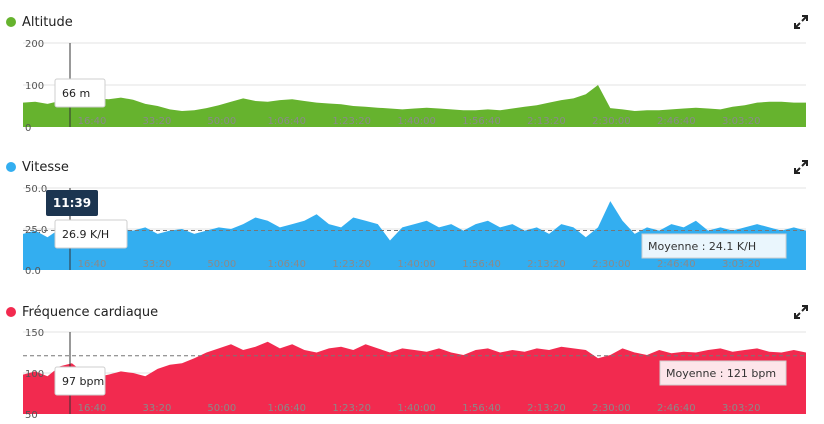  I want to click on heart-rate-expand-icon, so click(801, 312).